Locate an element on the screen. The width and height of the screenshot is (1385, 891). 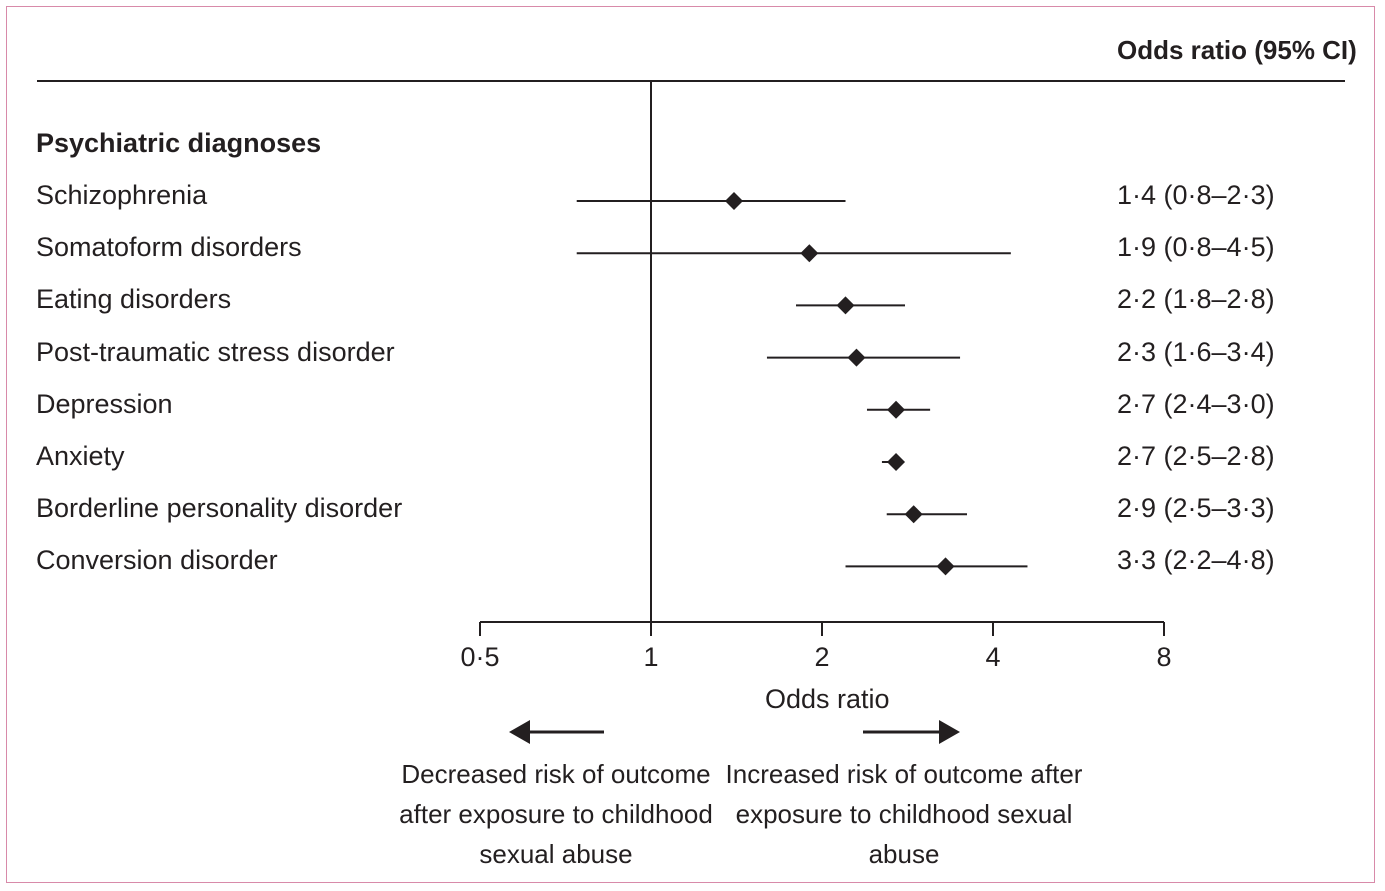
x-axis-label: Odds ratio is located at coordinates (827, 699).